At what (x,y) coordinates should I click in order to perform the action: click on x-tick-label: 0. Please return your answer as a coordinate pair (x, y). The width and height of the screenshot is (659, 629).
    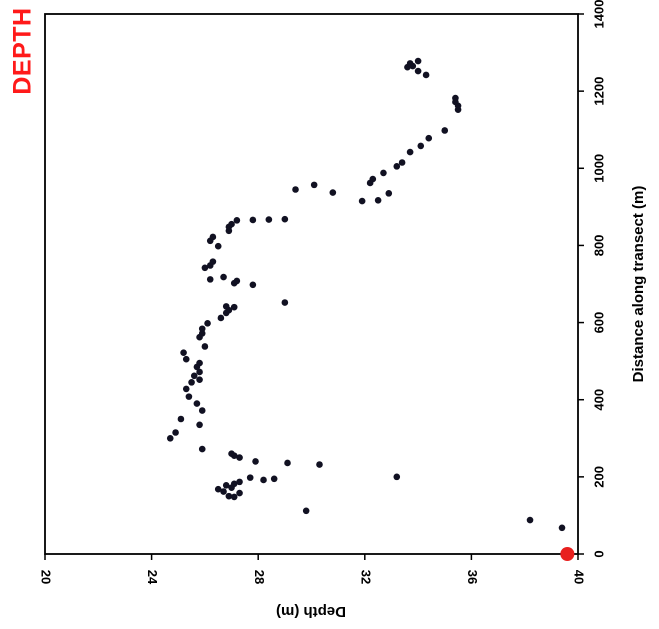
    Looking at the image, I should click on (598, 553).